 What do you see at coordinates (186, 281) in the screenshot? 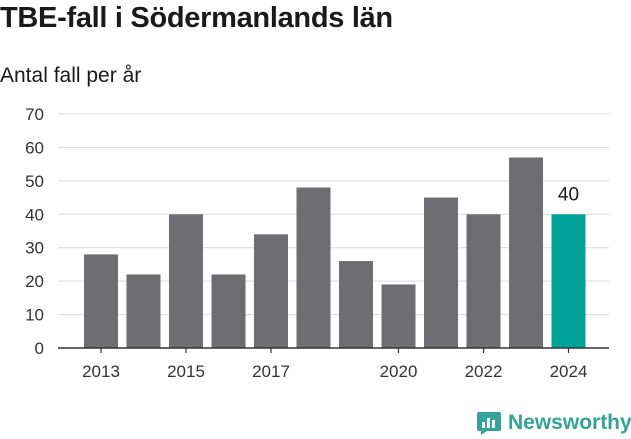
I see `bar-2015` at bounding box center [186, 281].